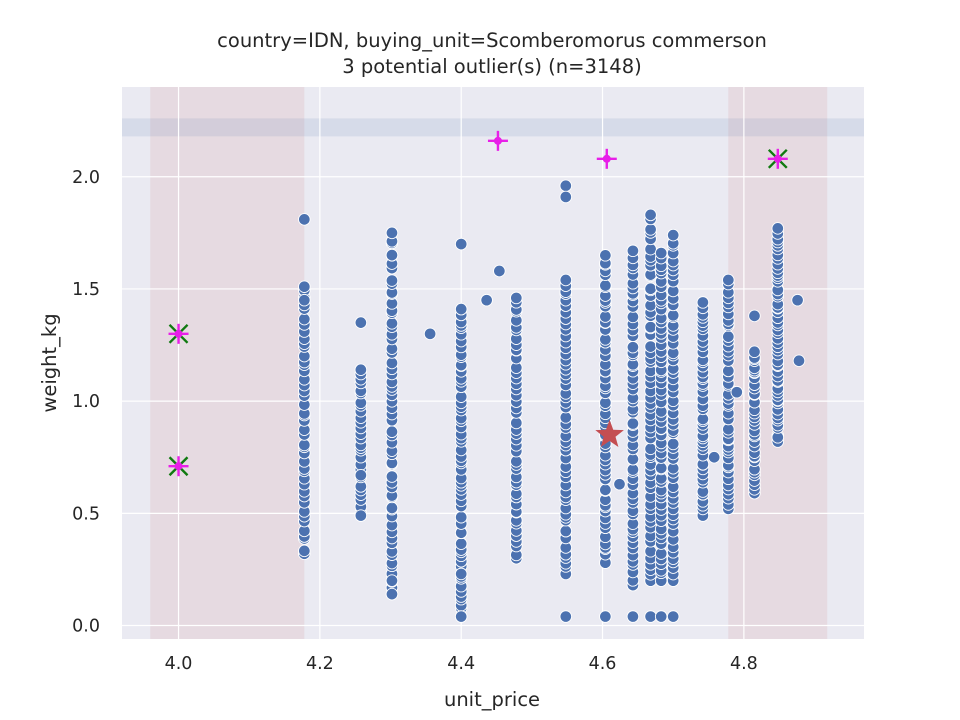 Image resolution: width=960 pixels, height=720 pixels. I want to click on y-tick-label: 0.0, so click(86, 627).